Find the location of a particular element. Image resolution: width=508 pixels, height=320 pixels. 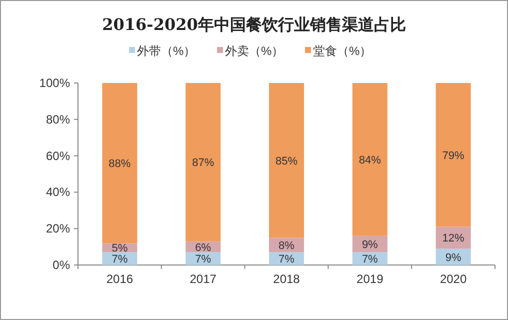

data-label: 84% is located at coordinates (370, 160).